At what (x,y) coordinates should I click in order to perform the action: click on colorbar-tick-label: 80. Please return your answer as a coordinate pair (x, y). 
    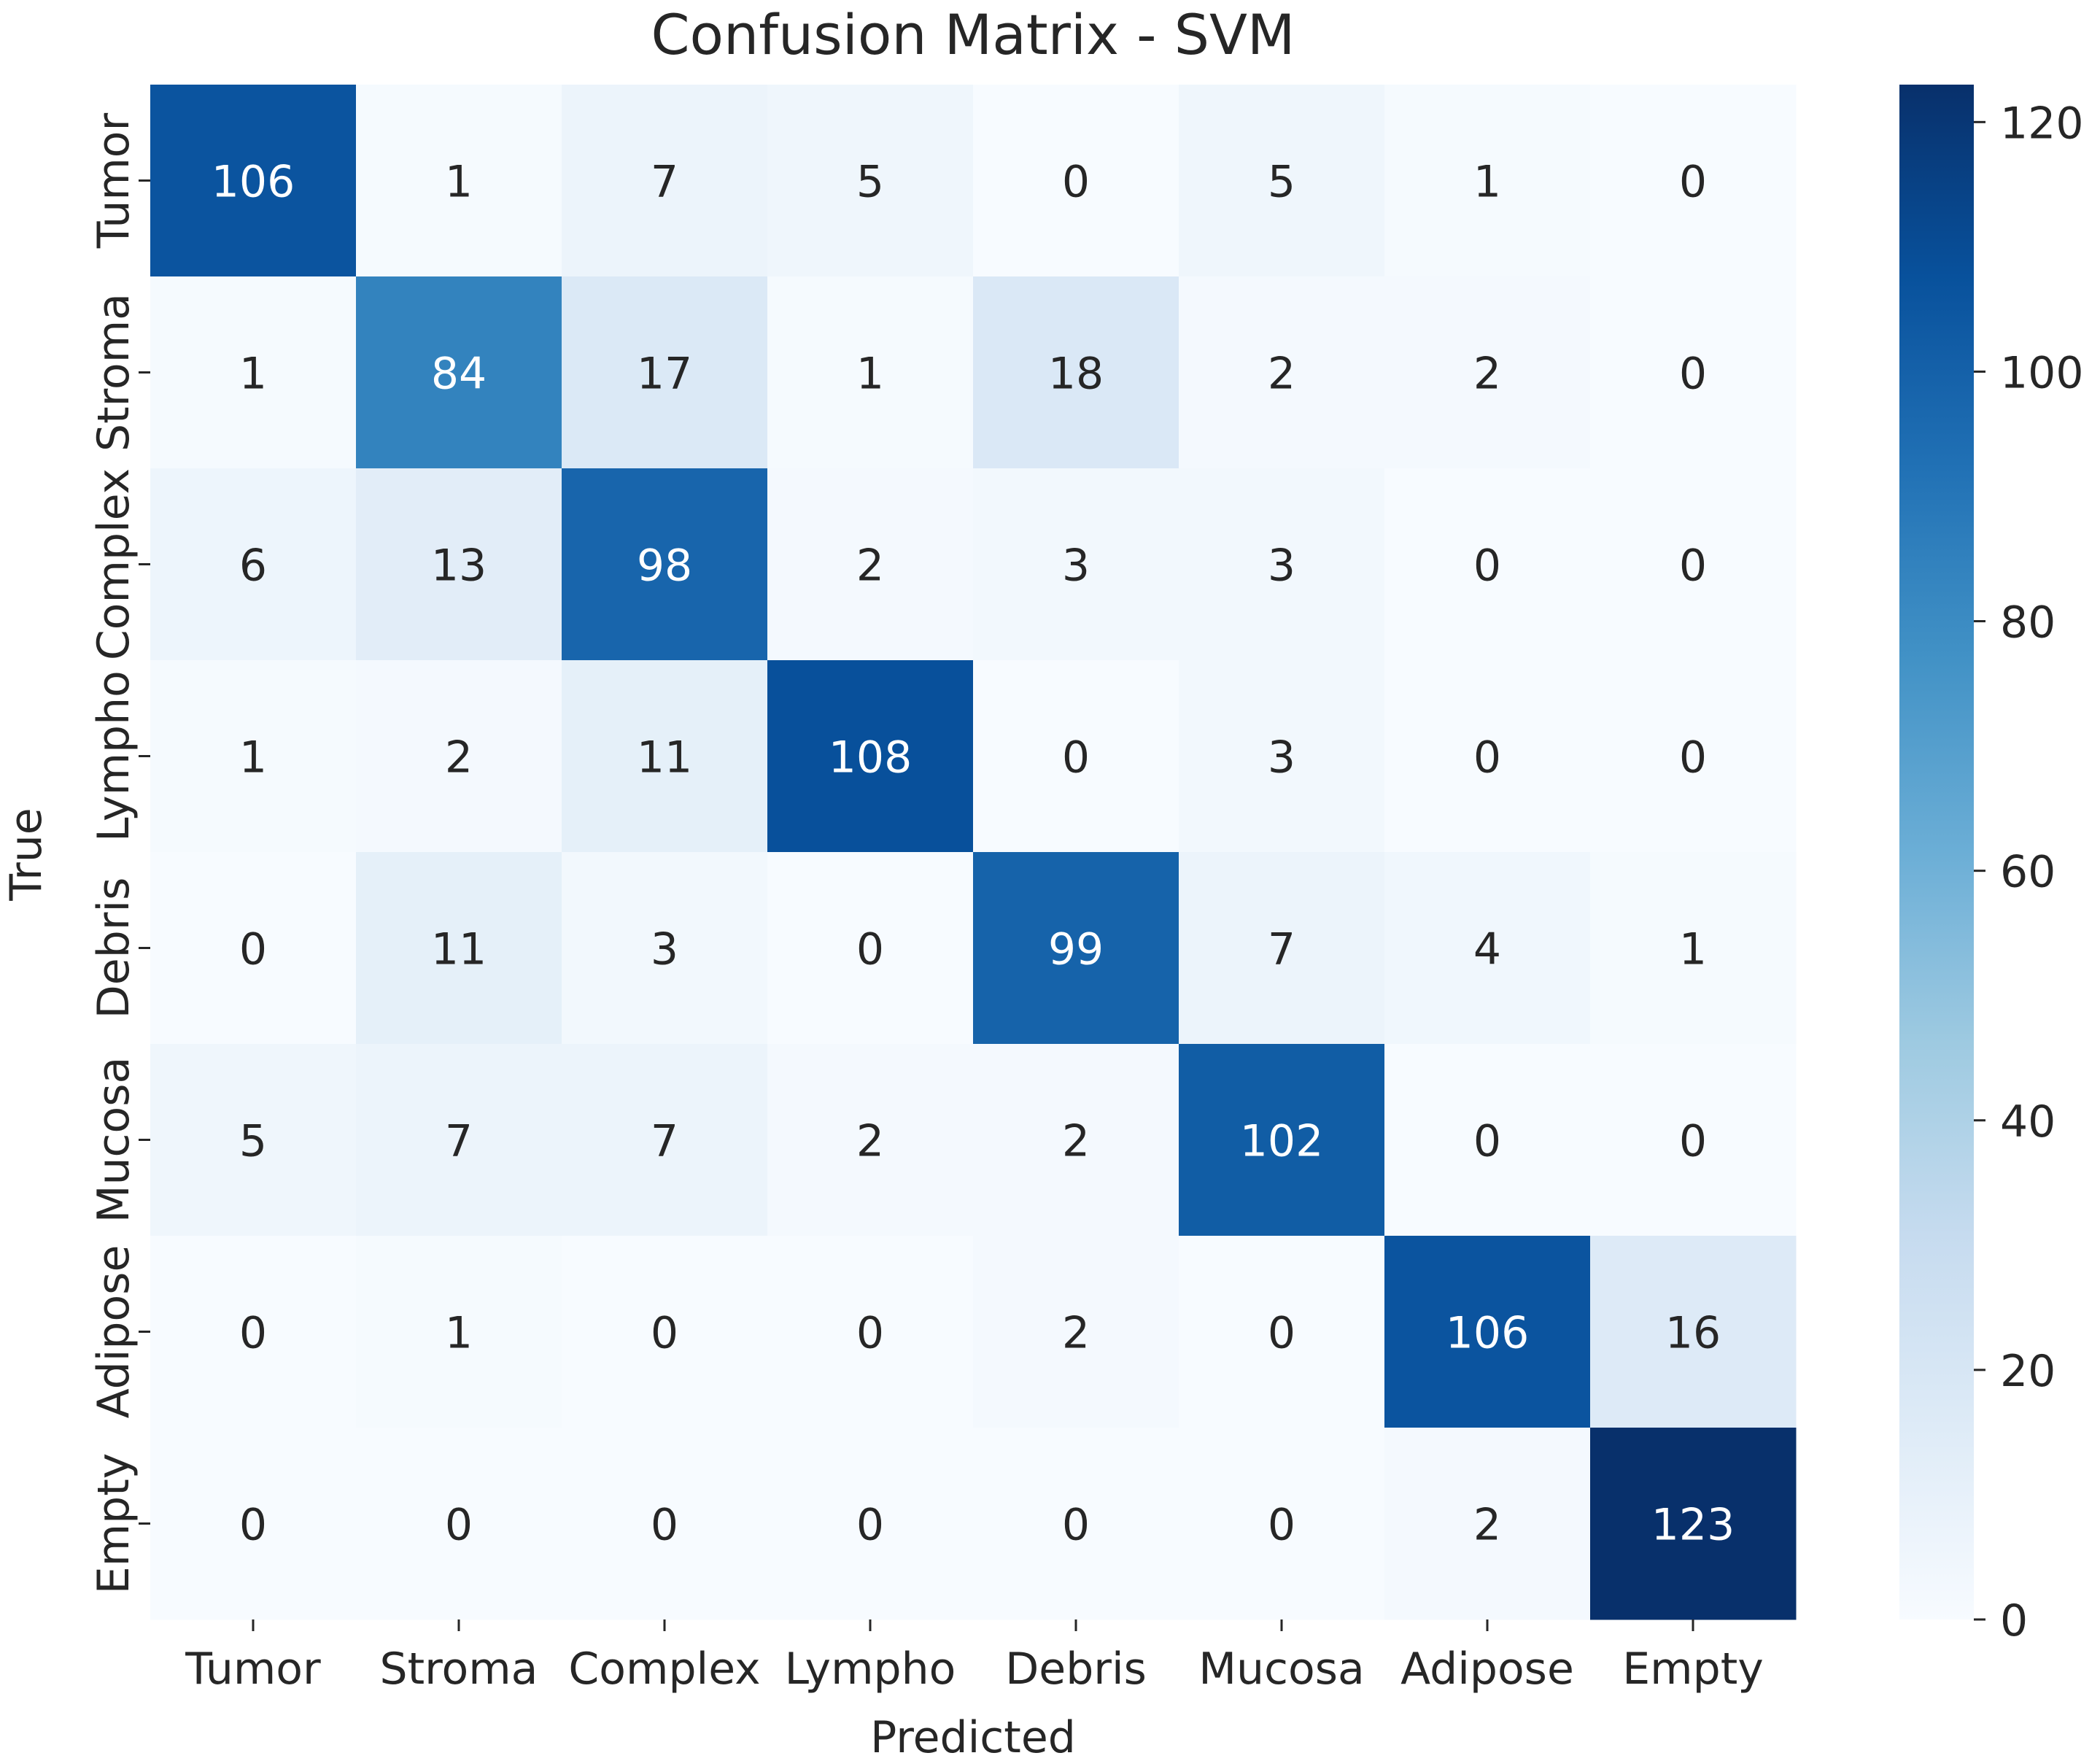
    Looking at the image, I should click on (2028, 623).